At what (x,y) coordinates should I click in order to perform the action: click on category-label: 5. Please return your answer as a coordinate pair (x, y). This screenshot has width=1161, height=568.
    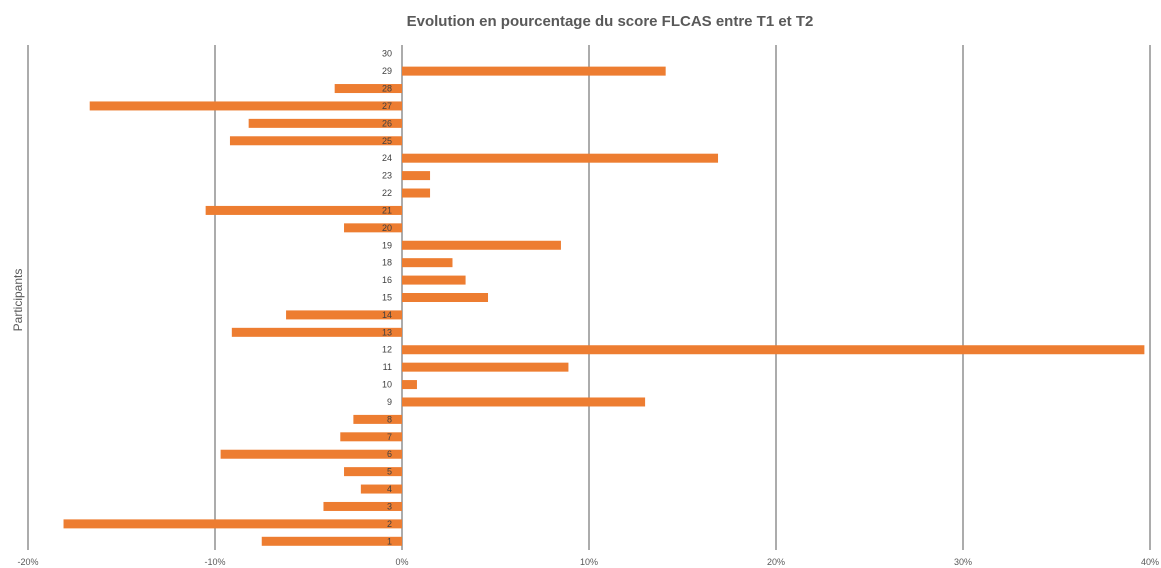
    Looking at the image, I should click on (389, 472).